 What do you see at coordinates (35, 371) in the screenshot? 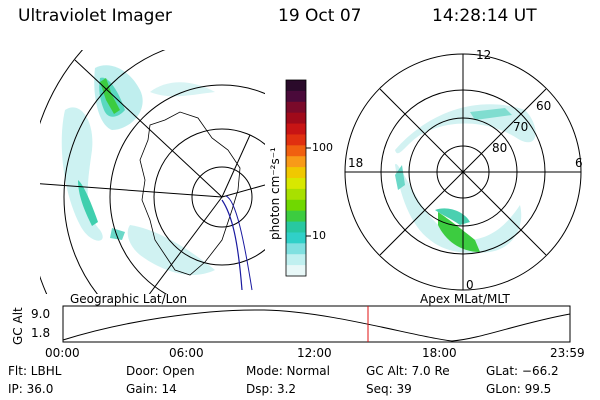
I see `status-flt: Flt: LBHL` at bounding box center [35, 371].